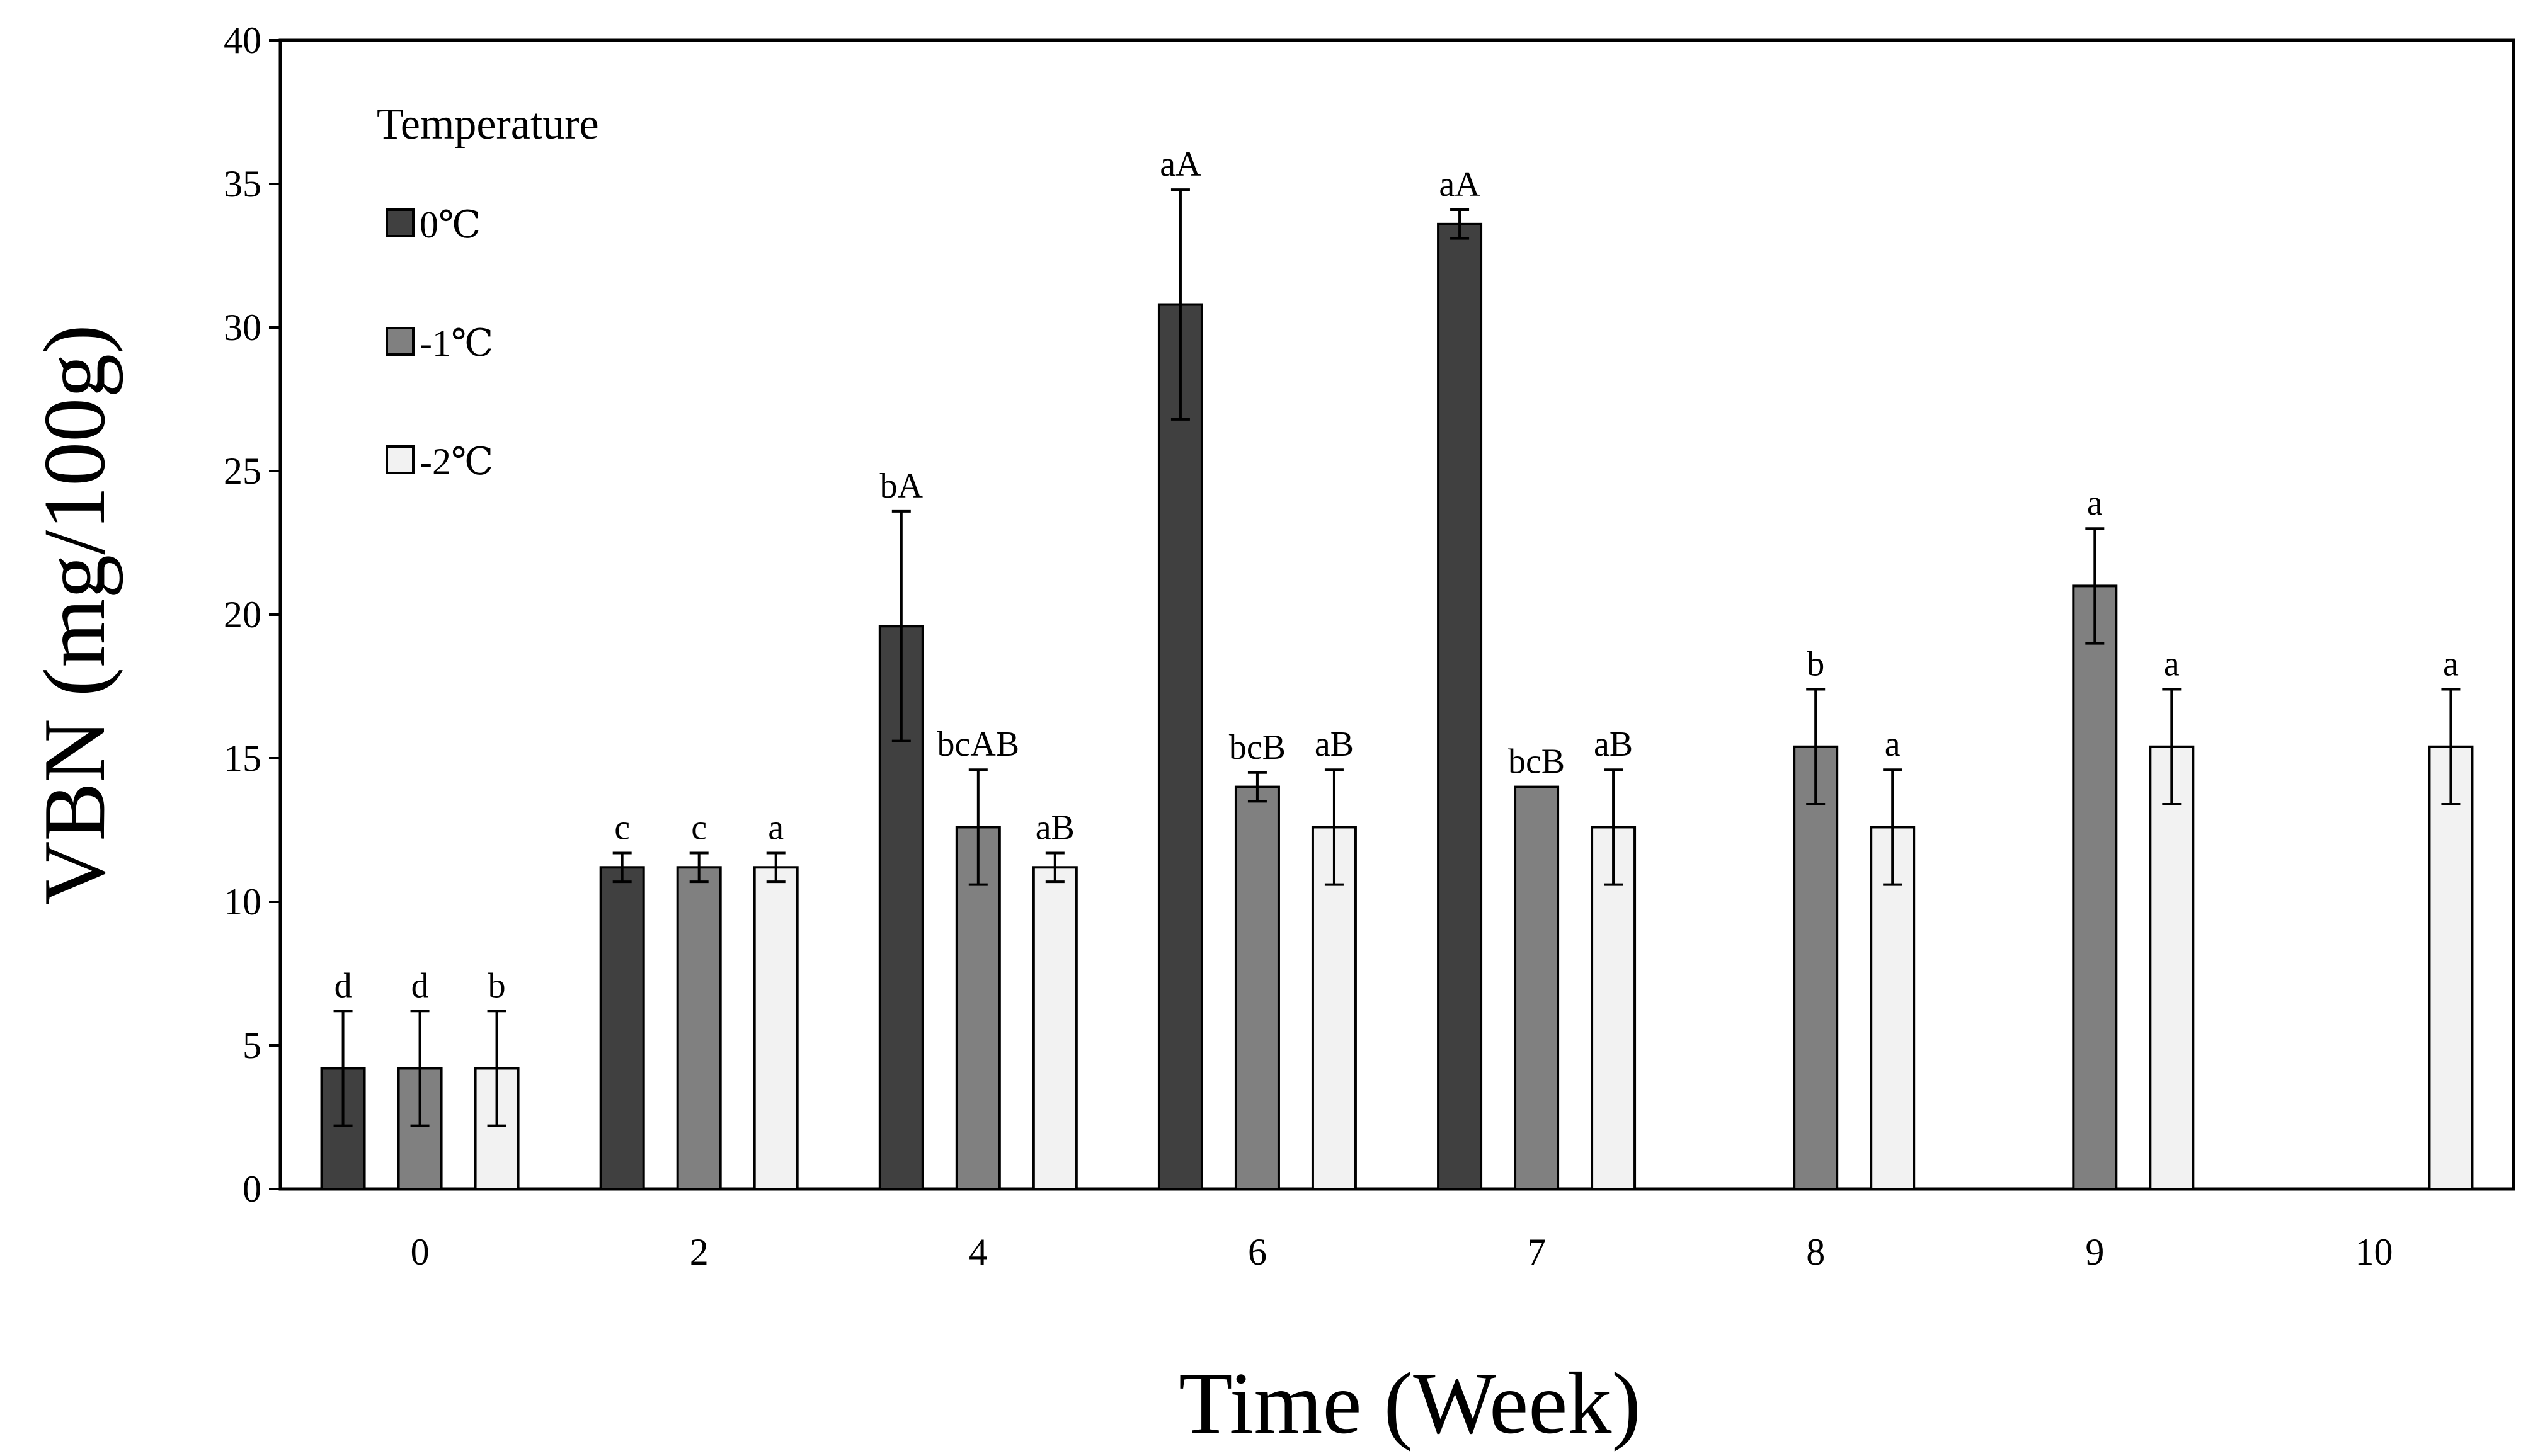 The width and height of the screenshot is (2545, 1456). Describe the element at coordinates (242, 471) in the screenshot. I see `y-tick-label: 25` at that location.